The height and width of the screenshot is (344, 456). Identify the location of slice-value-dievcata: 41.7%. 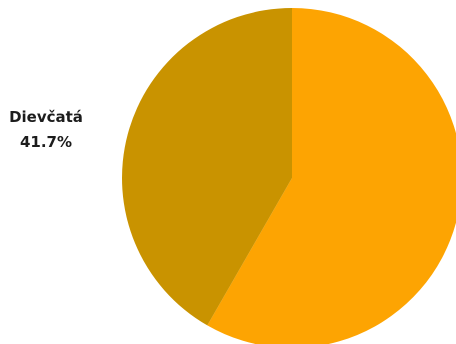
(46, 142).